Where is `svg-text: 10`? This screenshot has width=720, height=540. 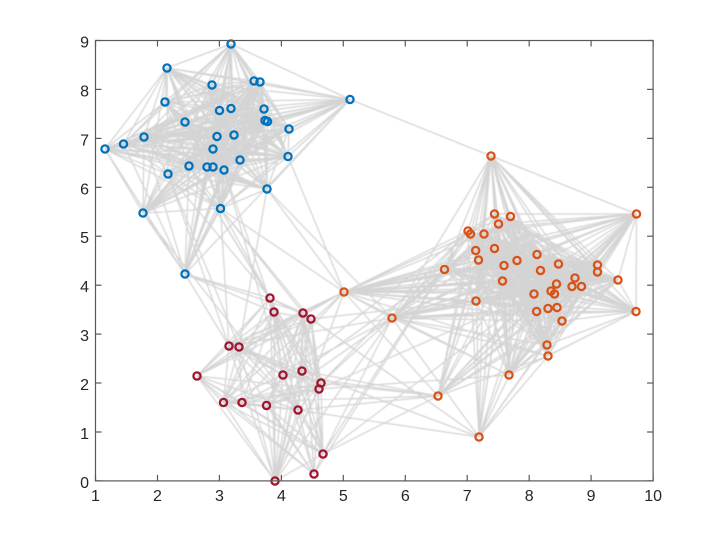 svg-text: 10 is located at coordinates (653, 496).